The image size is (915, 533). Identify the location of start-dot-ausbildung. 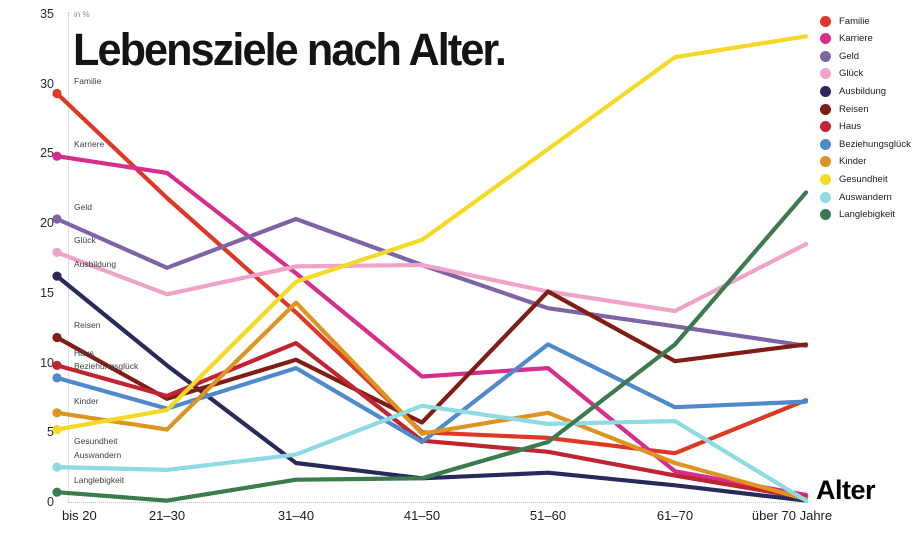
(57, 276).